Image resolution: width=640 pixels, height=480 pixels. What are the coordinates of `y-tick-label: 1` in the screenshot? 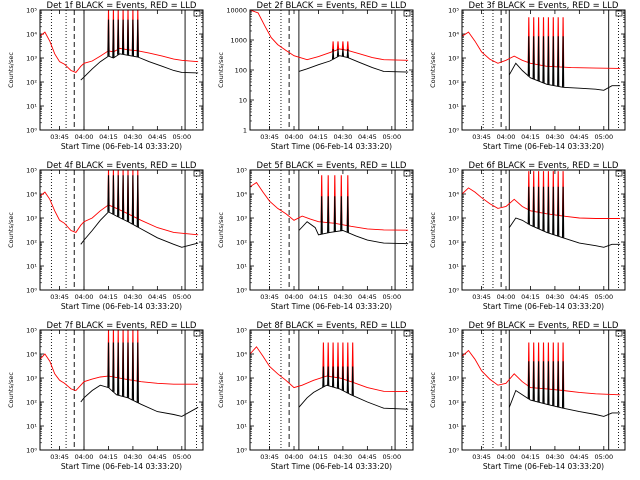 It's located at (245, 131).